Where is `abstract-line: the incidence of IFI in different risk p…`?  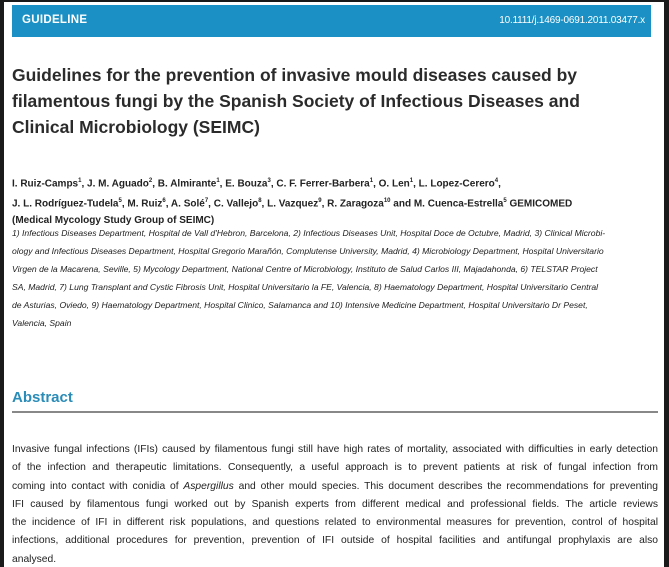 abstract-line: the incidence of IFI in different risk p… is located at coordinates (335, 523).